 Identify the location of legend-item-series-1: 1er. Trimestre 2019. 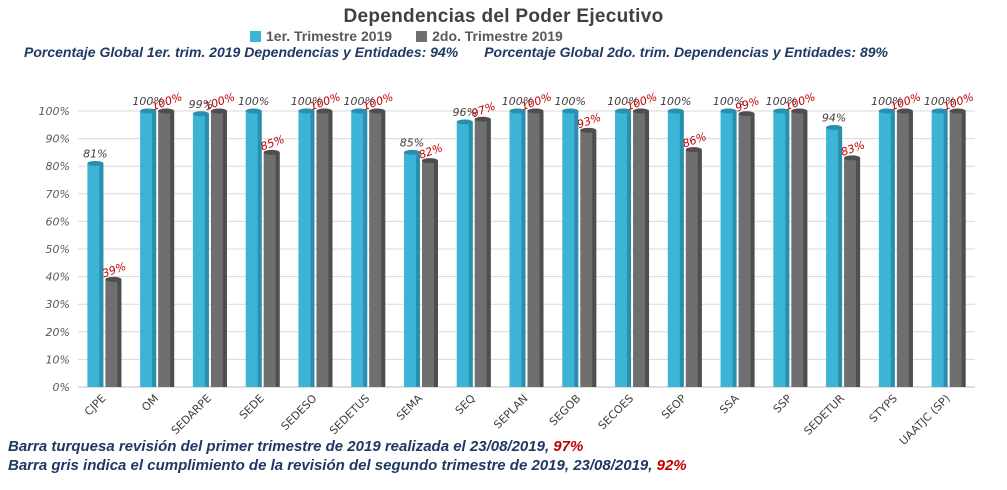
(321, 36).